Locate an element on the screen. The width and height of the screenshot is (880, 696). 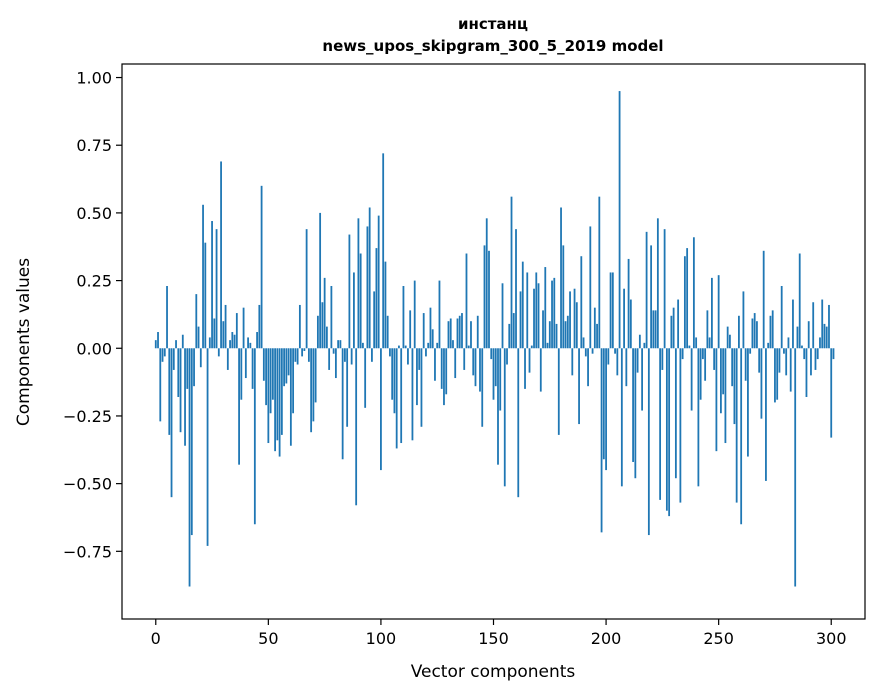
x-tick-label: 0 is located at coordinates (156, 638).